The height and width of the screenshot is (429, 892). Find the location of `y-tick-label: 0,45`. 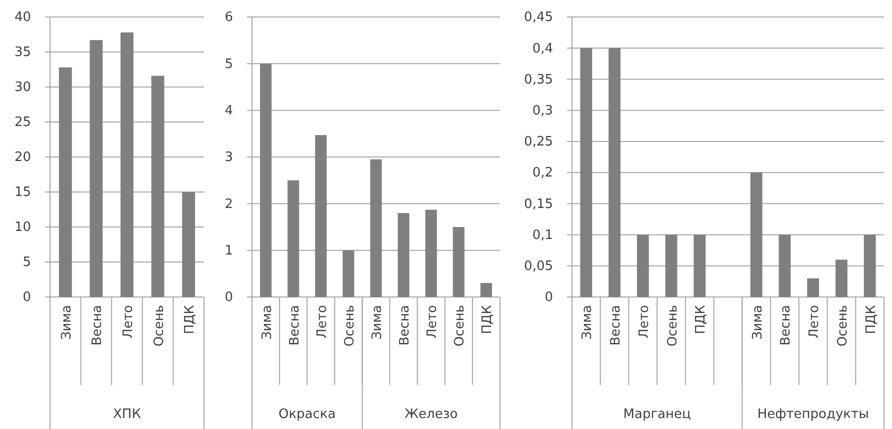

y-tick-label: 0,45 is located at coordinates (538, 18).